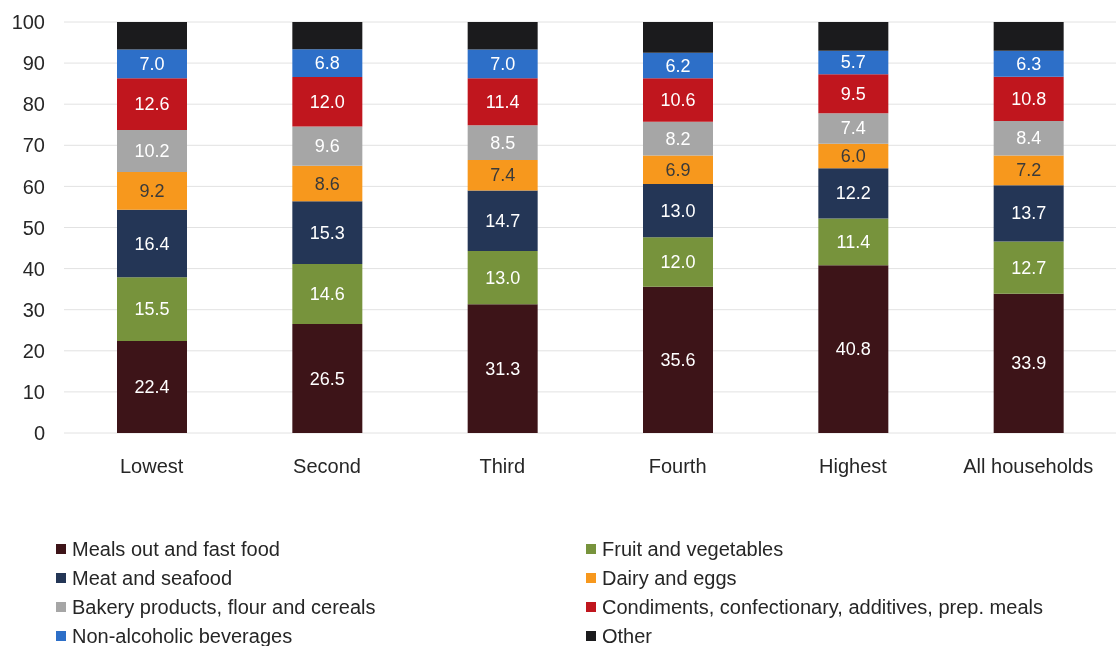 This screenshot has height=646, width=1116. I want to click on data-label: 15.5, so click(152, 309).